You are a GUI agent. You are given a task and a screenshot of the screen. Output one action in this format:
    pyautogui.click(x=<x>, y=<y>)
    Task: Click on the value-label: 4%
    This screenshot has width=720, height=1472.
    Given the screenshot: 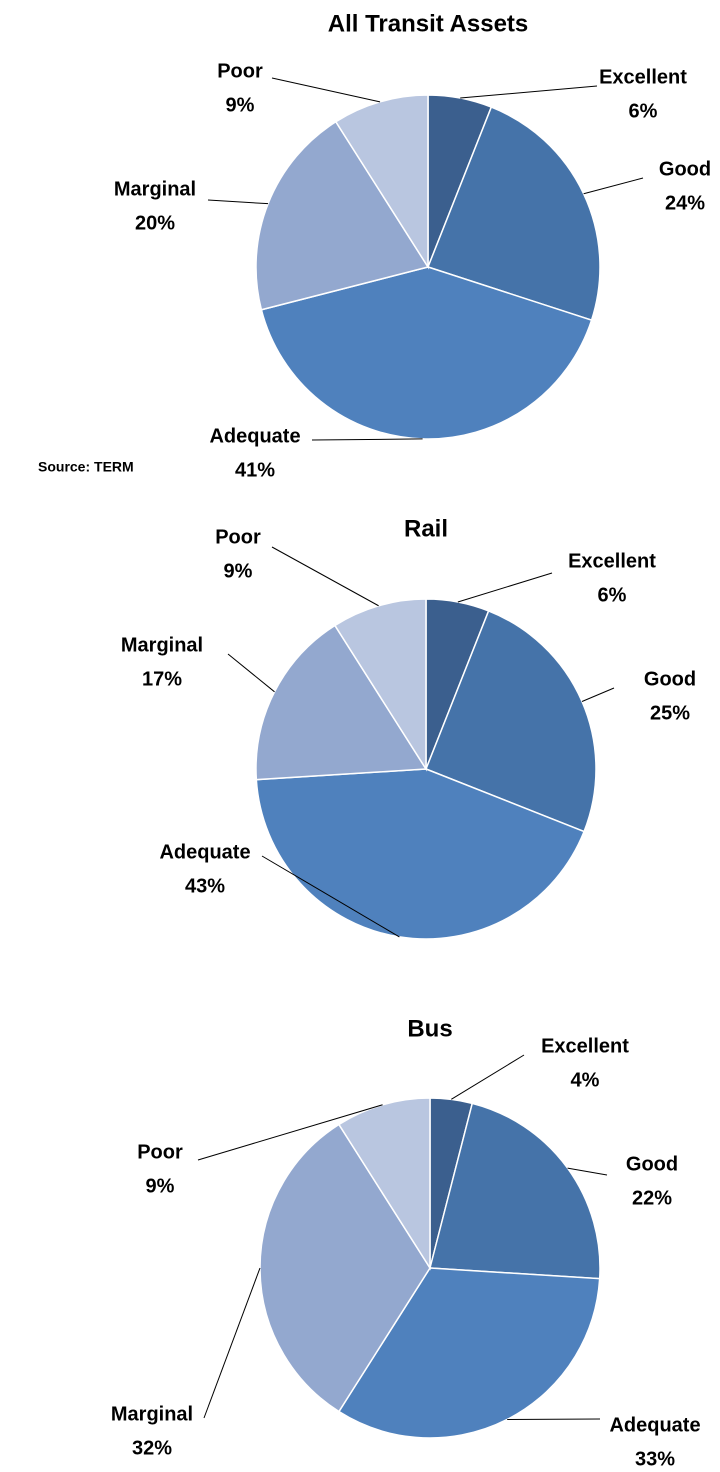 What is the action you would take?
    pyautogui.click(x=585, y=1080)
    